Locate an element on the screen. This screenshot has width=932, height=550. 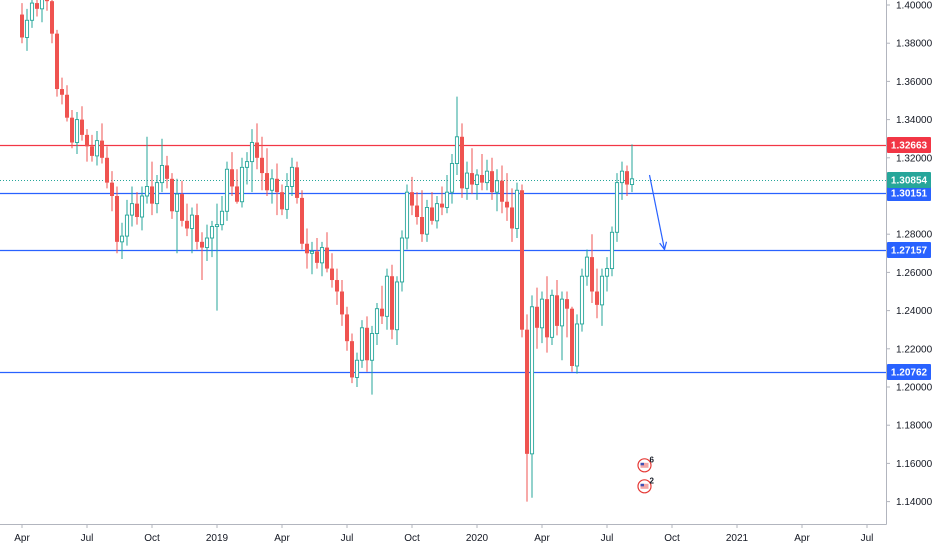
level-badge-1.27157: 1.27157 is located at coordinates (909, 250).